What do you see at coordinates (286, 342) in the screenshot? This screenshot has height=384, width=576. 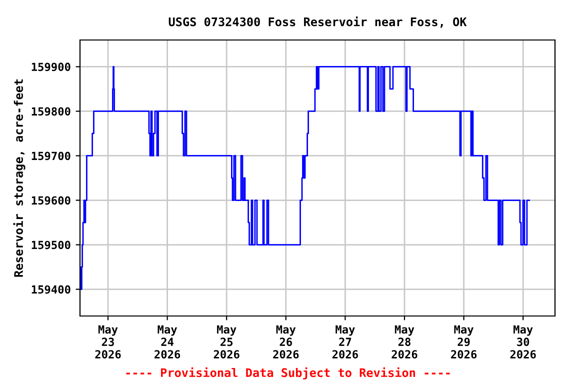 I see `x-tick-label: May 26 2026` at bounding box center [286, 342].